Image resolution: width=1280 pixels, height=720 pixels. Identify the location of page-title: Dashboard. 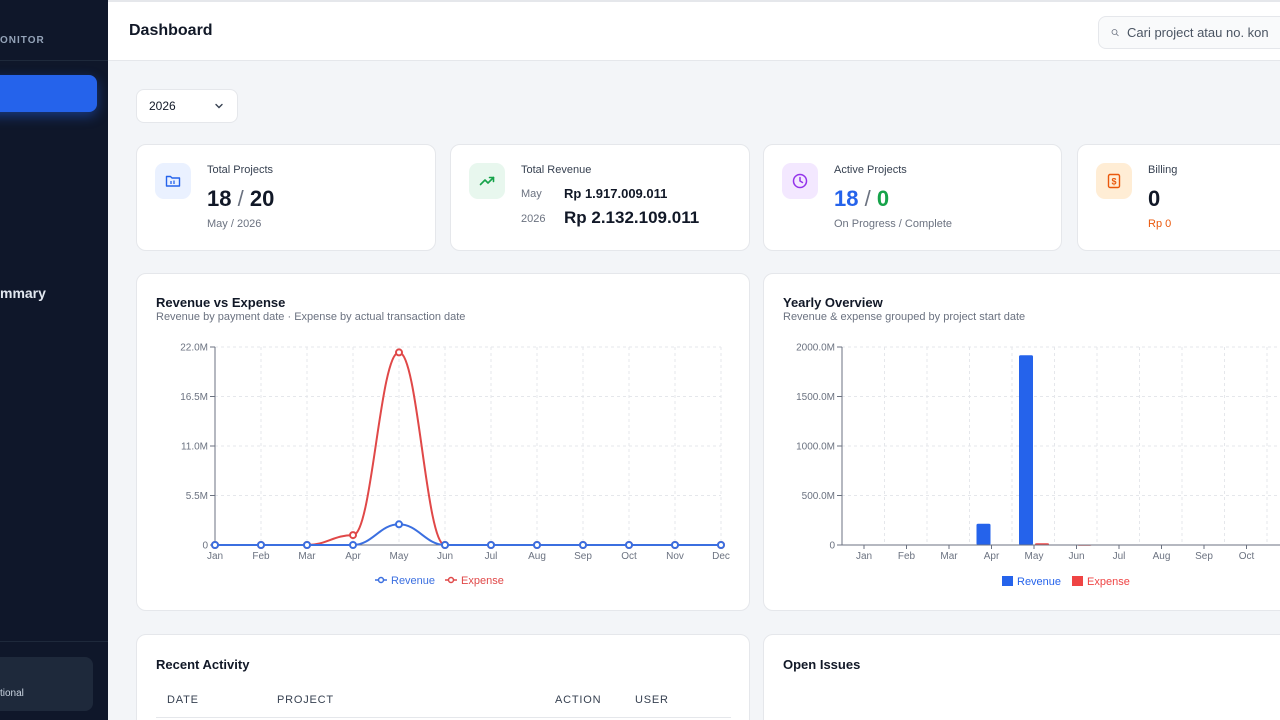
(171, 30).